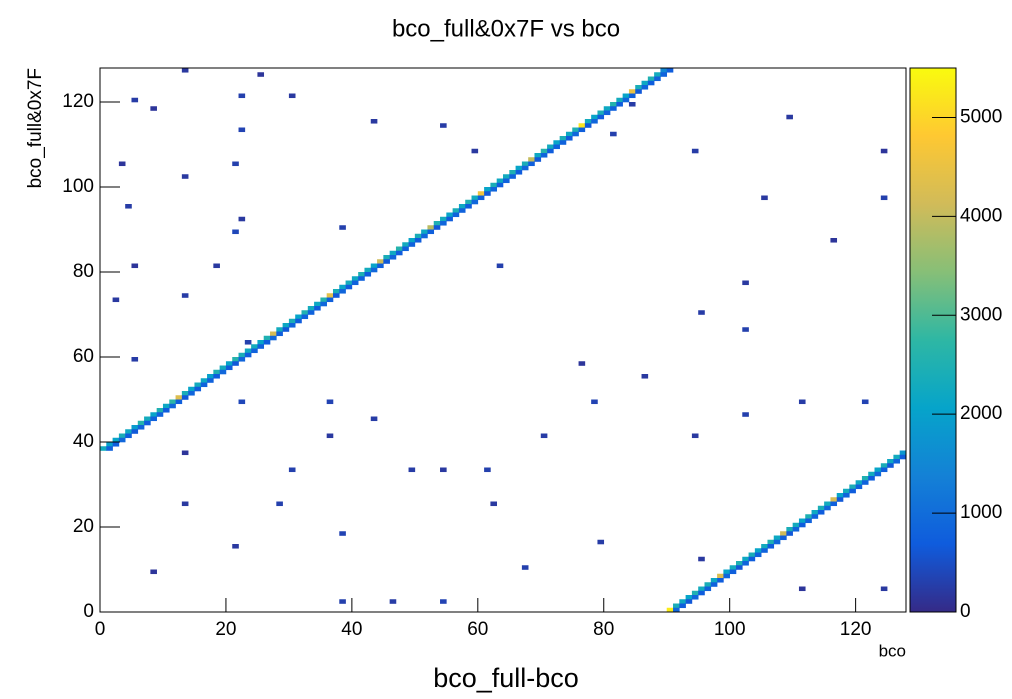  I want to click on y-tick-label: 20, so click(83, 526).